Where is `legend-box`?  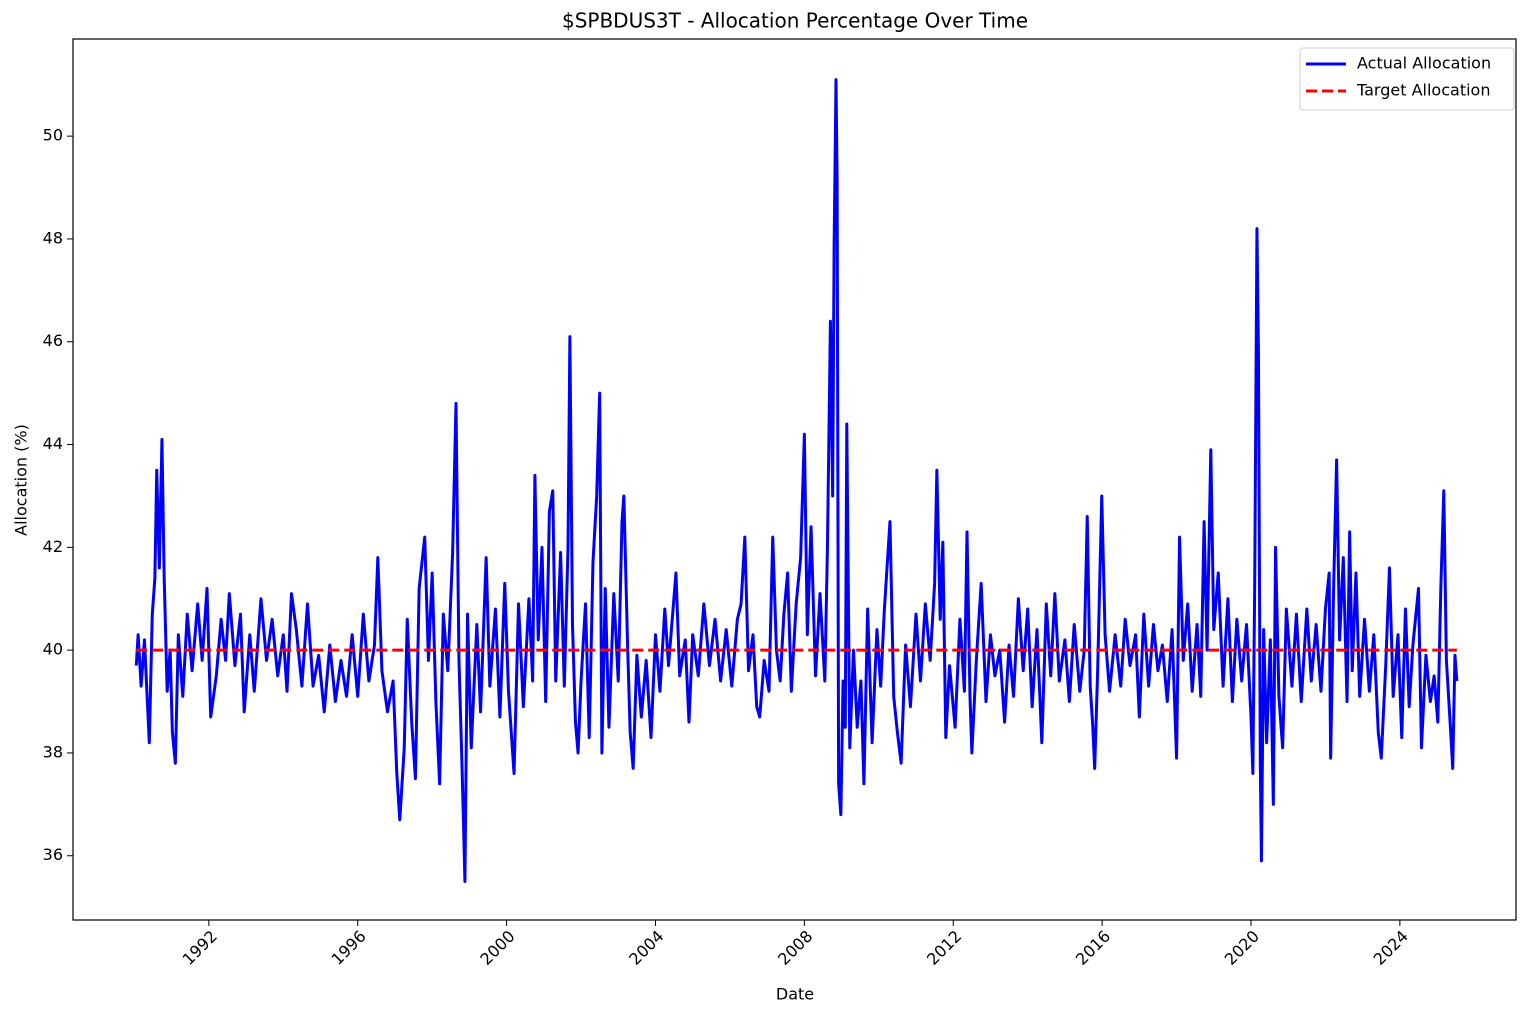
legend-box is located at coordinates (1407, 79).